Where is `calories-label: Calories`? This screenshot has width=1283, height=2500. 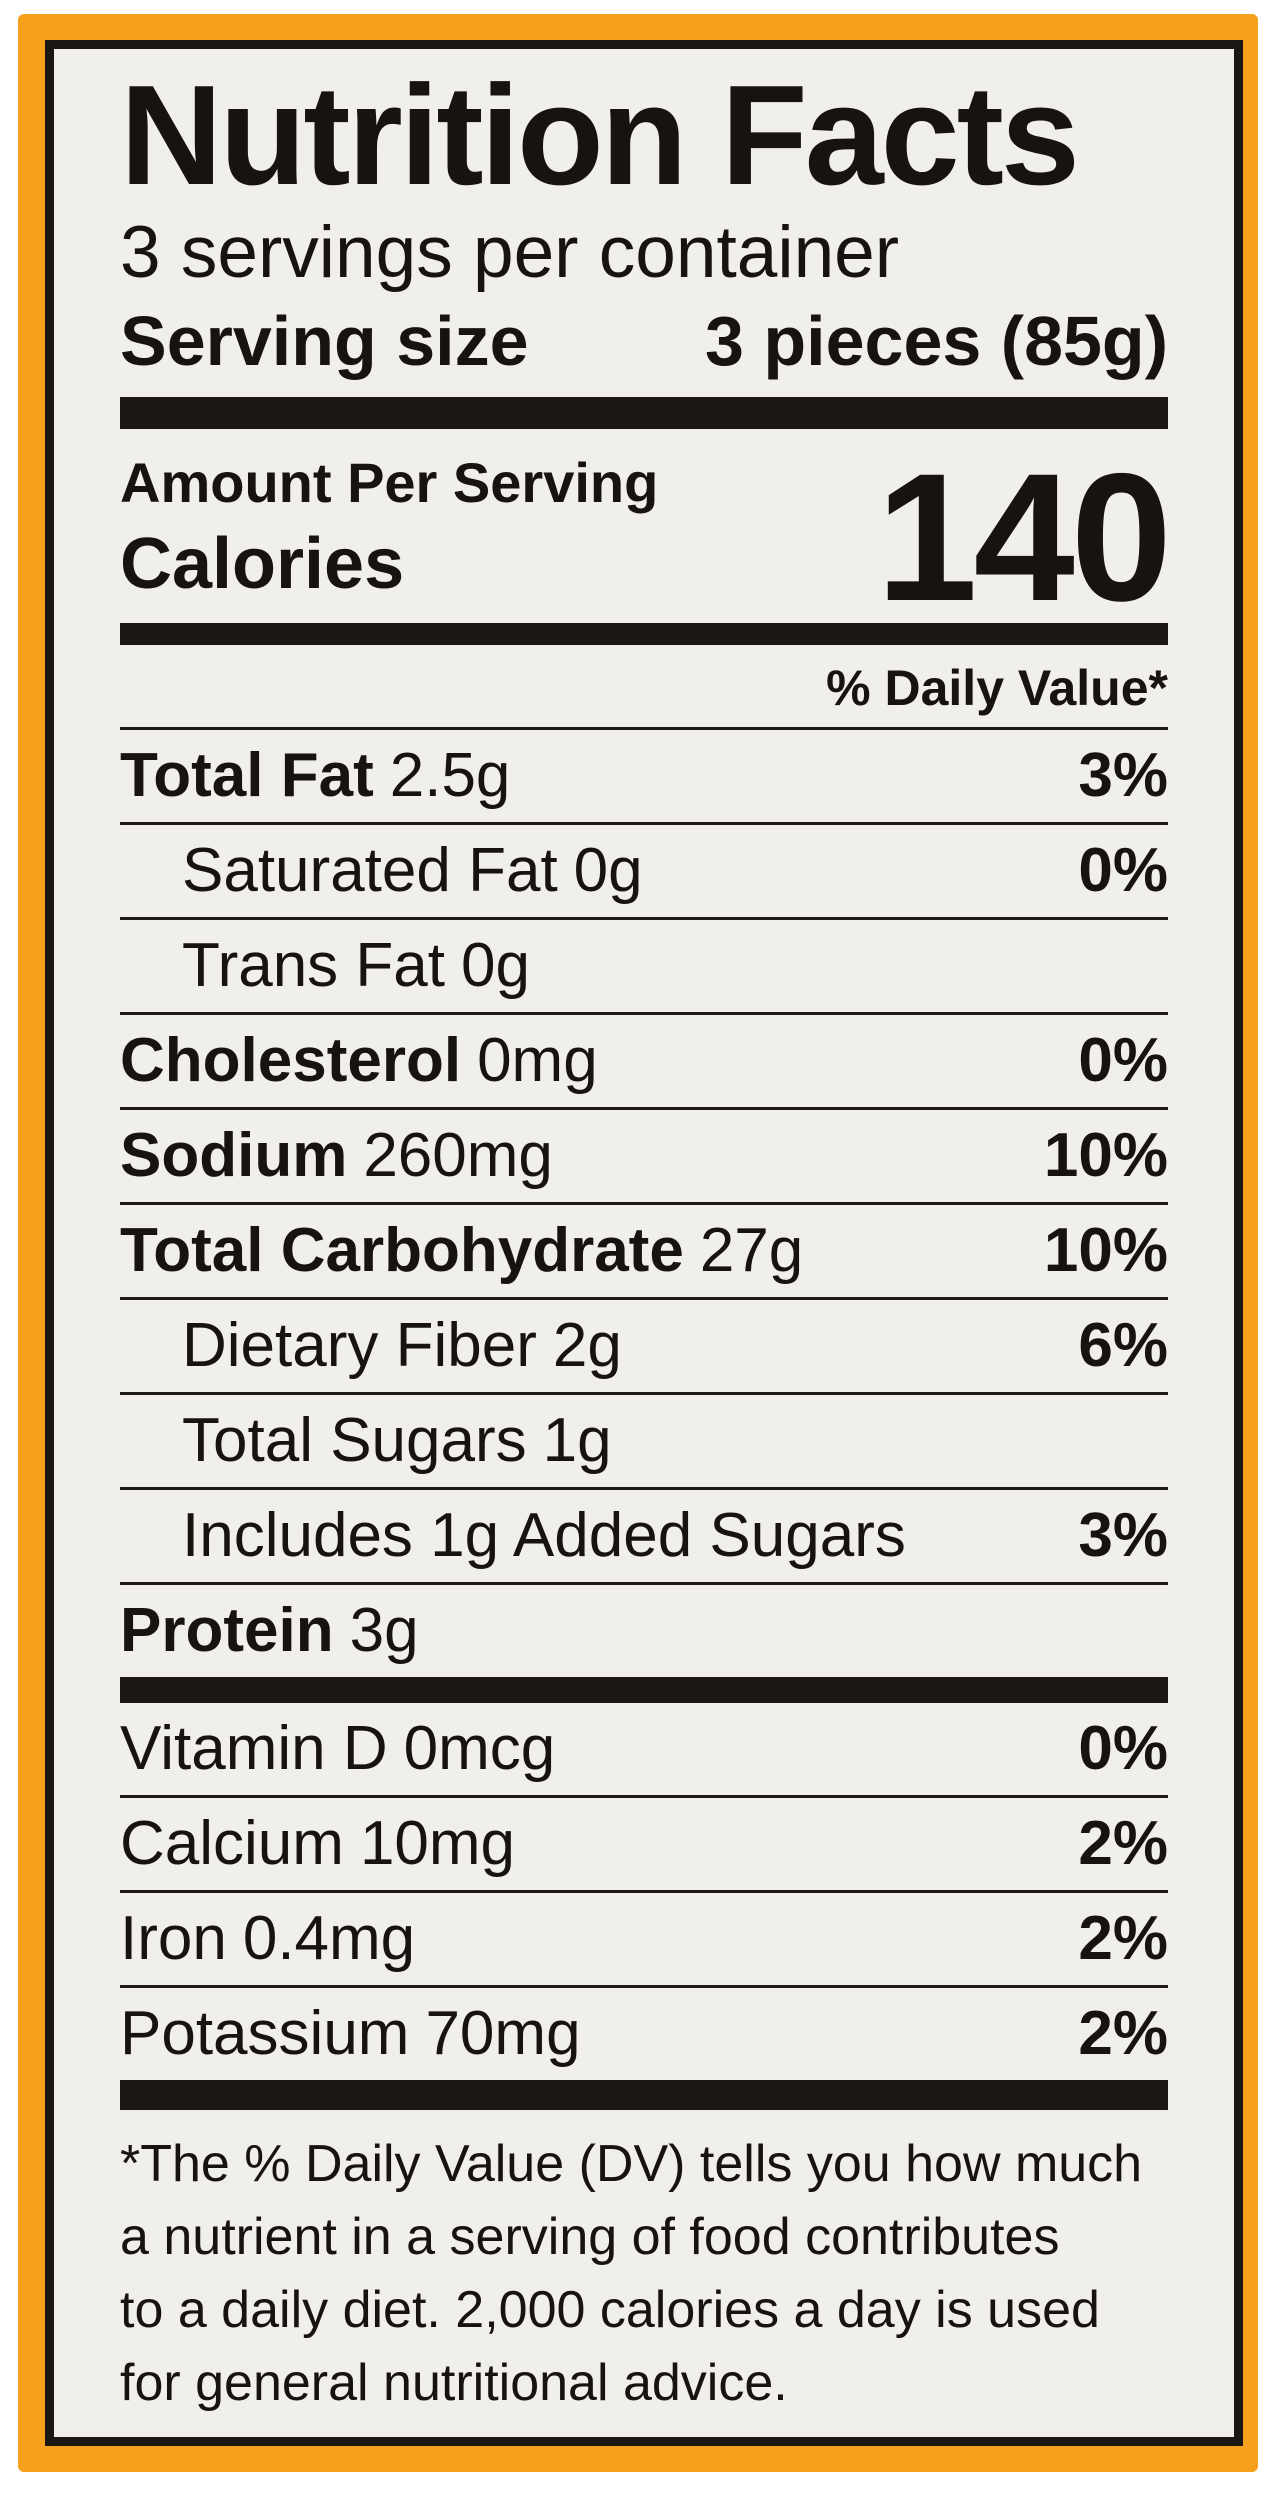 calories-label: Calories is located at coordinates (262, 564).